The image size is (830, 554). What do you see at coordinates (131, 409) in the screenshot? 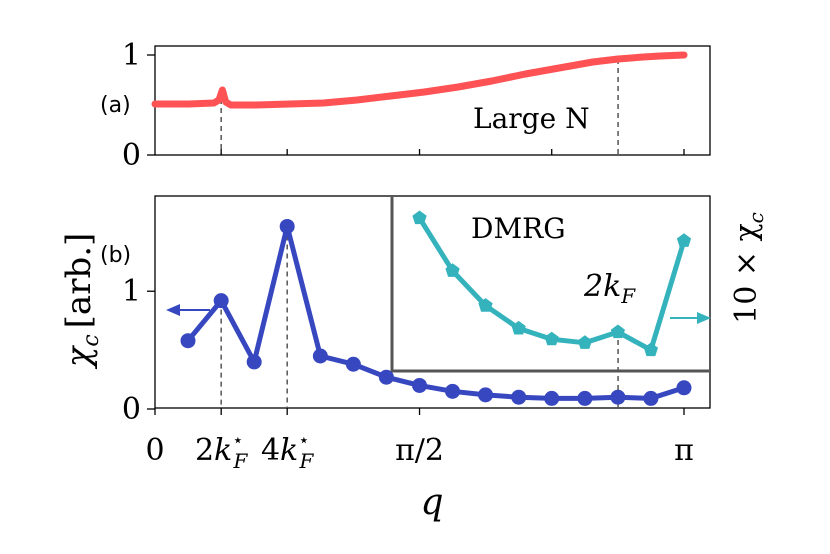
I see `panel-b-ytick-label: 0` at bounding box center [131, 409].